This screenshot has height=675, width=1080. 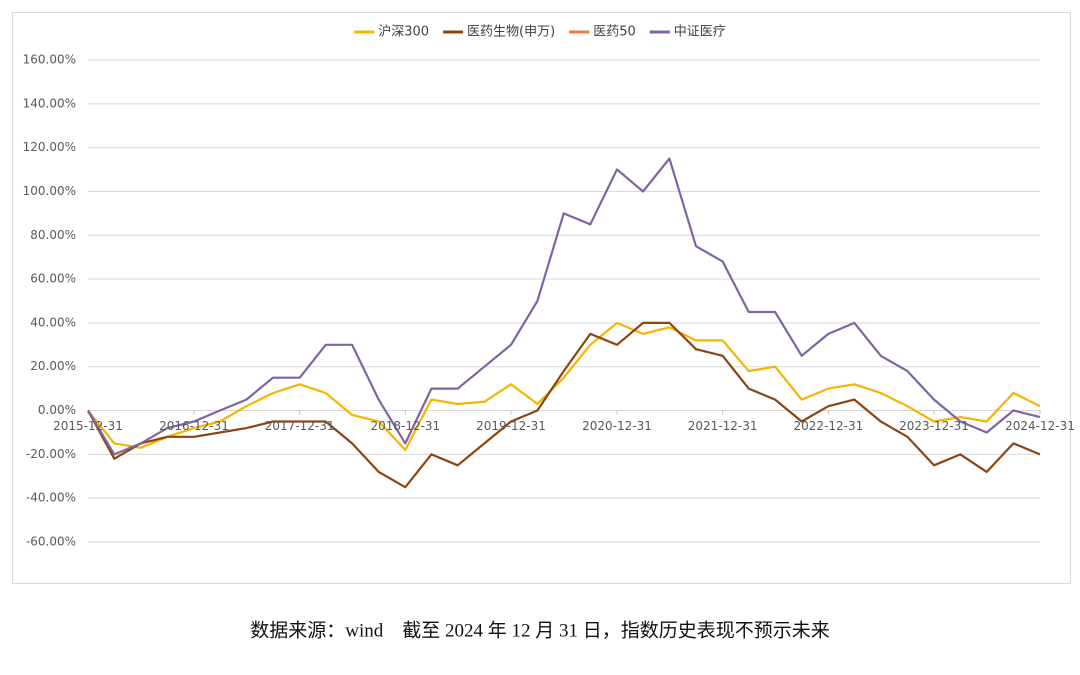 I want to click on x-tick-label: 2015-12-31, so click(x=88, y=426).